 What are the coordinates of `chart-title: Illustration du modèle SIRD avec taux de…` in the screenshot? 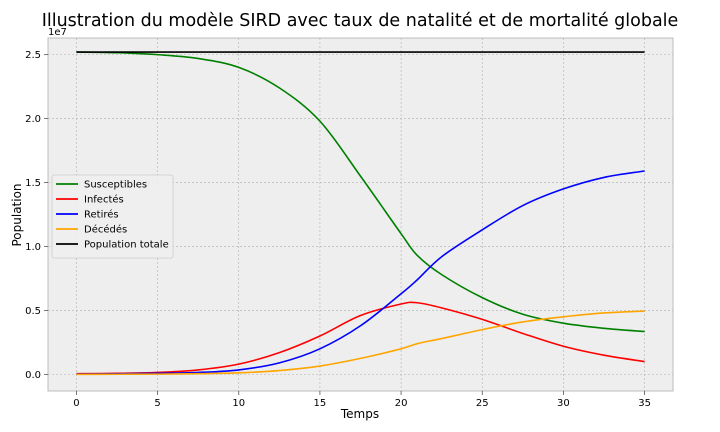 It's located at (360, 21).